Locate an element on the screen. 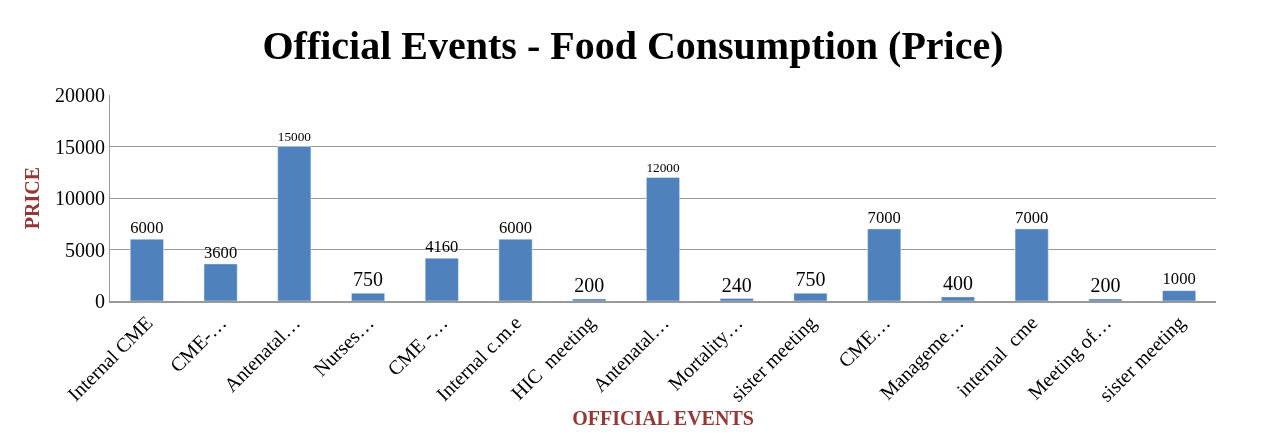 This screenshot has height=438, width=1266. y-tick-label: 5000 is located at coordinates (85, 249).